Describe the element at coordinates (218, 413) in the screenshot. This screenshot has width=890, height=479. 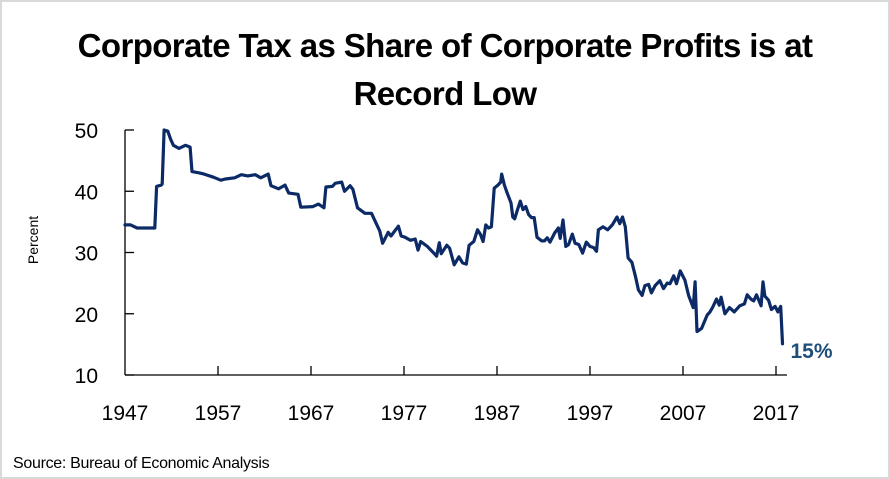
I see `x-tick-label: 1957` at that location.